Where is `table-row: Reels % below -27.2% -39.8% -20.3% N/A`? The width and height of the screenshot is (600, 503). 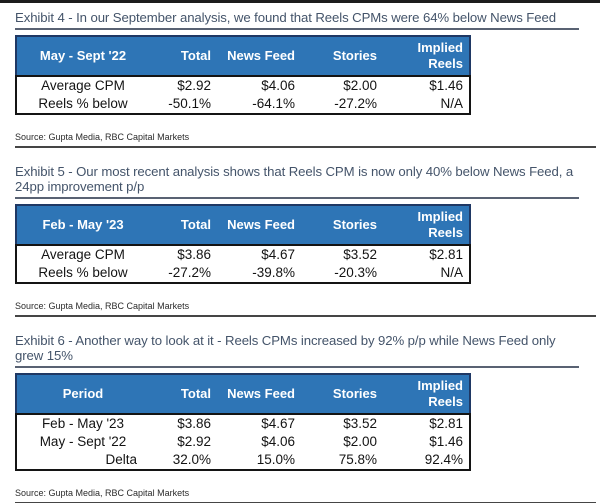 table-row: Reels % below -27.2% -39.8% -20.3% N/A is located at coordinates (243, 273).